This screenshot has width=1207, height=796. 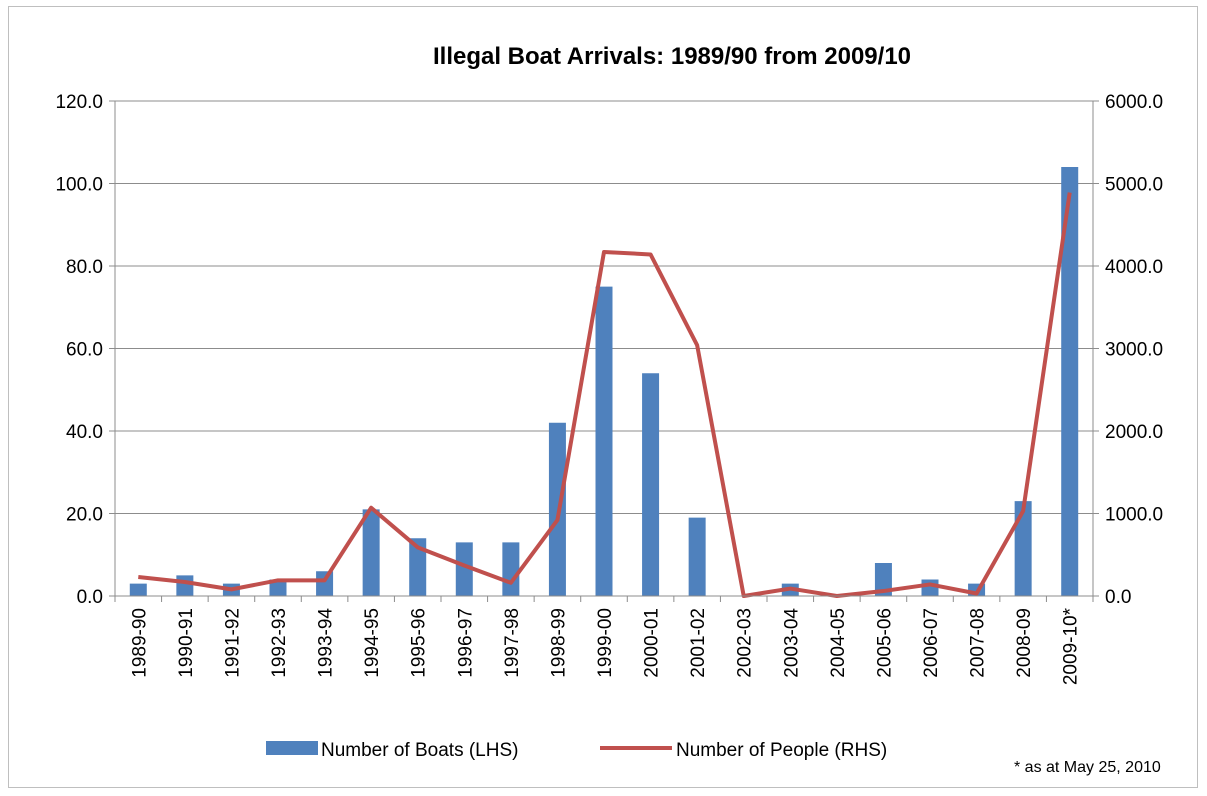 I want to click on x-tick-label: 1998-99, so click(x=558, y=643).